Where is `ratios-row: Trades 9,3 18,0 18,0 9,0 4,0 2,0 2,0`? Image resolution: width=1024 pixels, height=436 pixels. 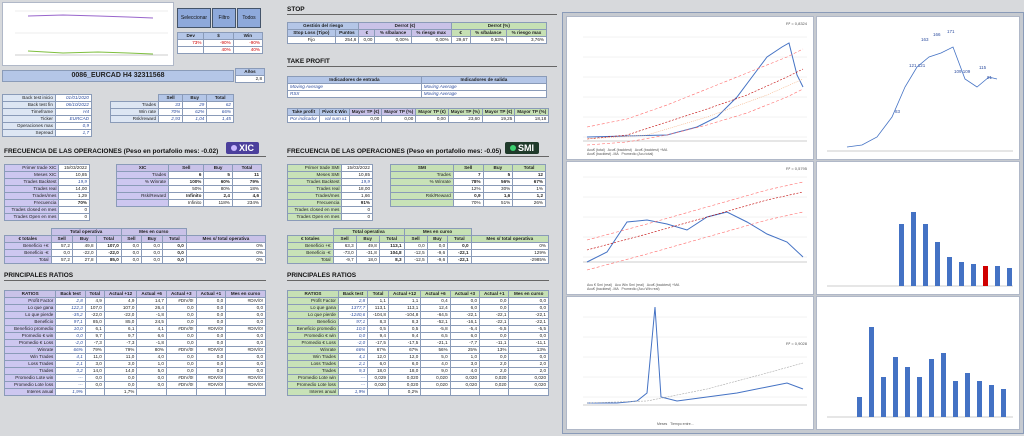
ratios-row: Trades 9,3 18,0 18,0 9,0 4,0 2,0 2,0 is located at coordinates (418, 371).